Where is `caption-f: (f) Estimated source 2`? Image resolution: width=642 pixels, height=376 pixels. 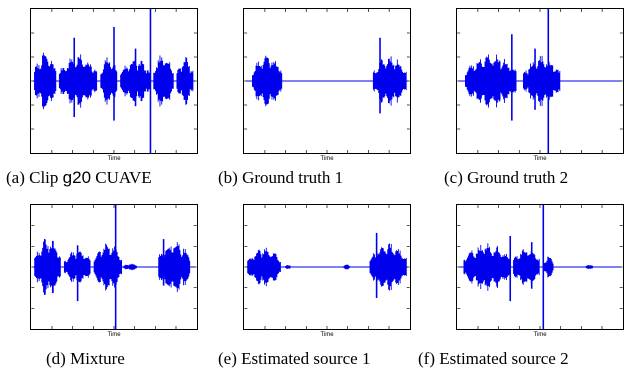 caption-f: (f) Estimated source 2 is located at coordinates (493, 359).